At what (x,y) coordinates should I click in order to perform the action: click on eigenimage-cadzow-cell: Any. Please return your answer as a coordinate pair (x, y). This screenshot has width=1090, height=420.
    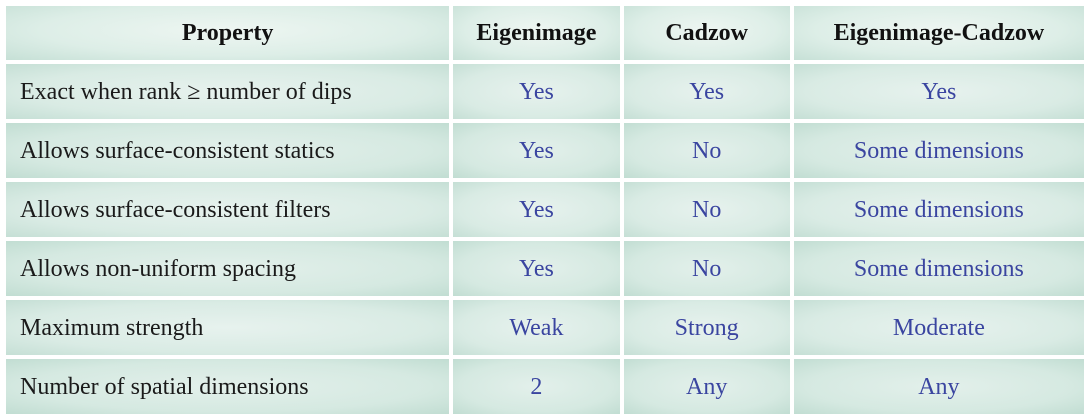
    Looking at the image, I should click on (938, 386).